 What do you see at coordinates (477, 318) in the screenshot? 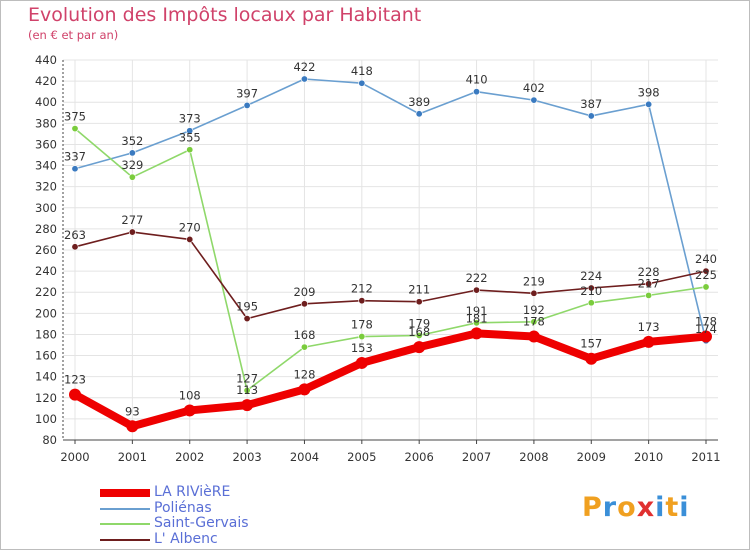
I see `data-label: 181` at bounding box center [477, 318].